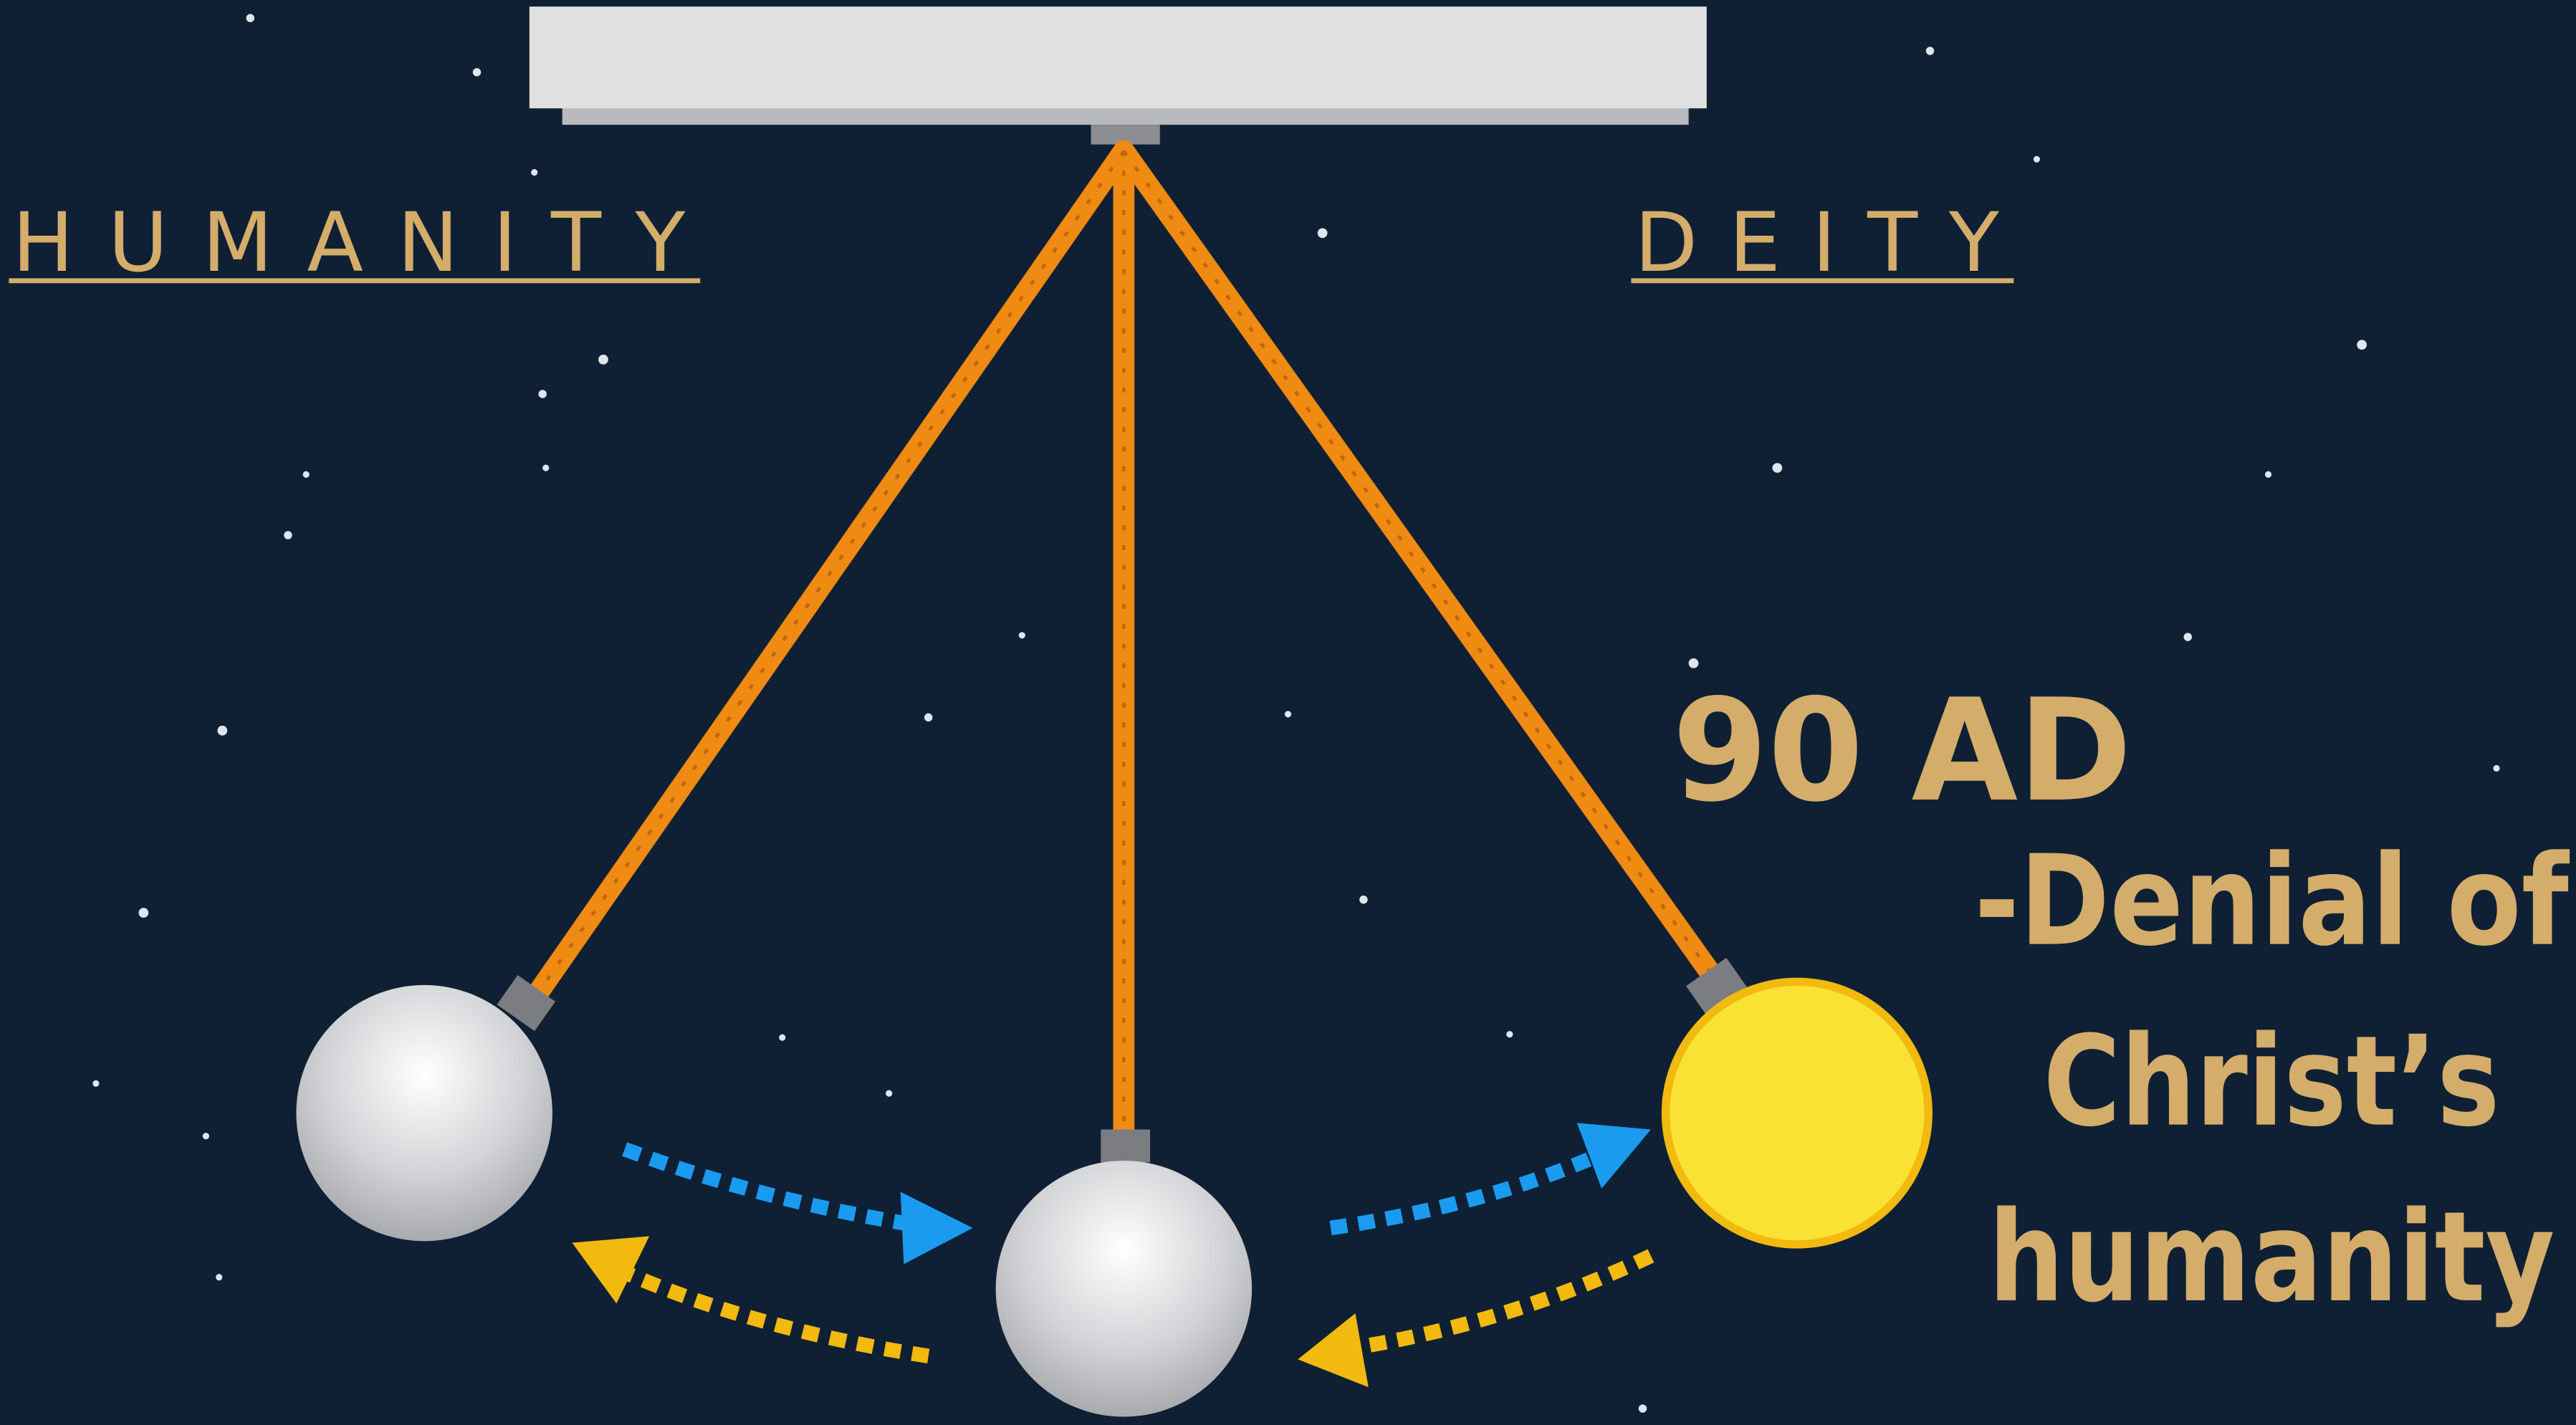  Describe the element at coordinates (1122, 1060) in the screenshot. I see `caps` at that location.